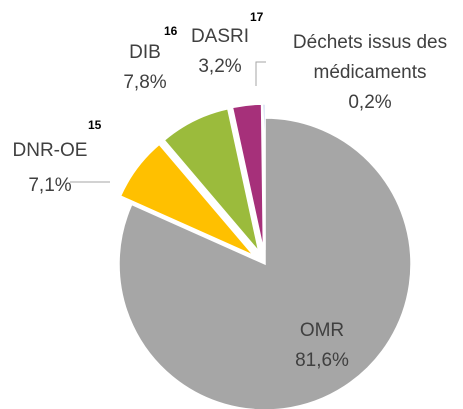  I want to click on slice-value: 81,6%, so click(322, 360).